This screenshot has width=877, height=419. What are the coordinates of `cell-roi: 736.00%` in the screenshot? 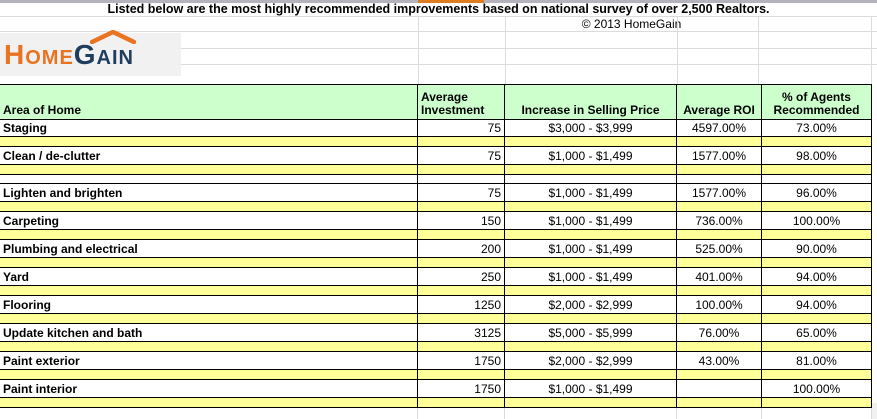 It's located at (719, 220).